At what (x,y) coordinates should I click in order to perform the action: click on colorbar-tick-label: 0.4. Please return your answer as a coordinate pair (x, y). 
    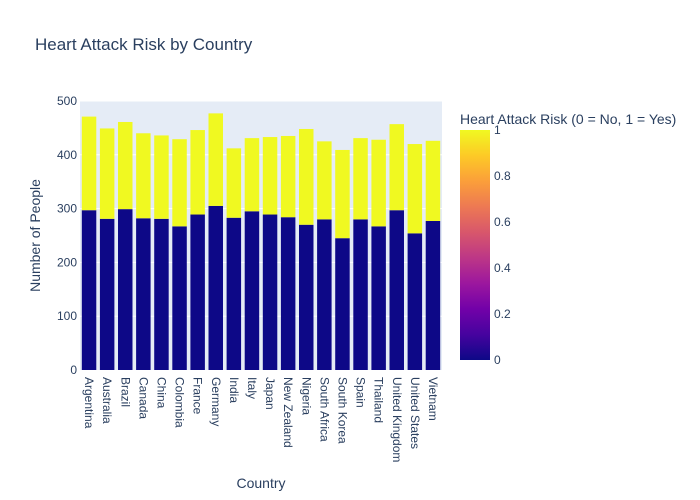
    Looking at the image, I should click on (502, 268).